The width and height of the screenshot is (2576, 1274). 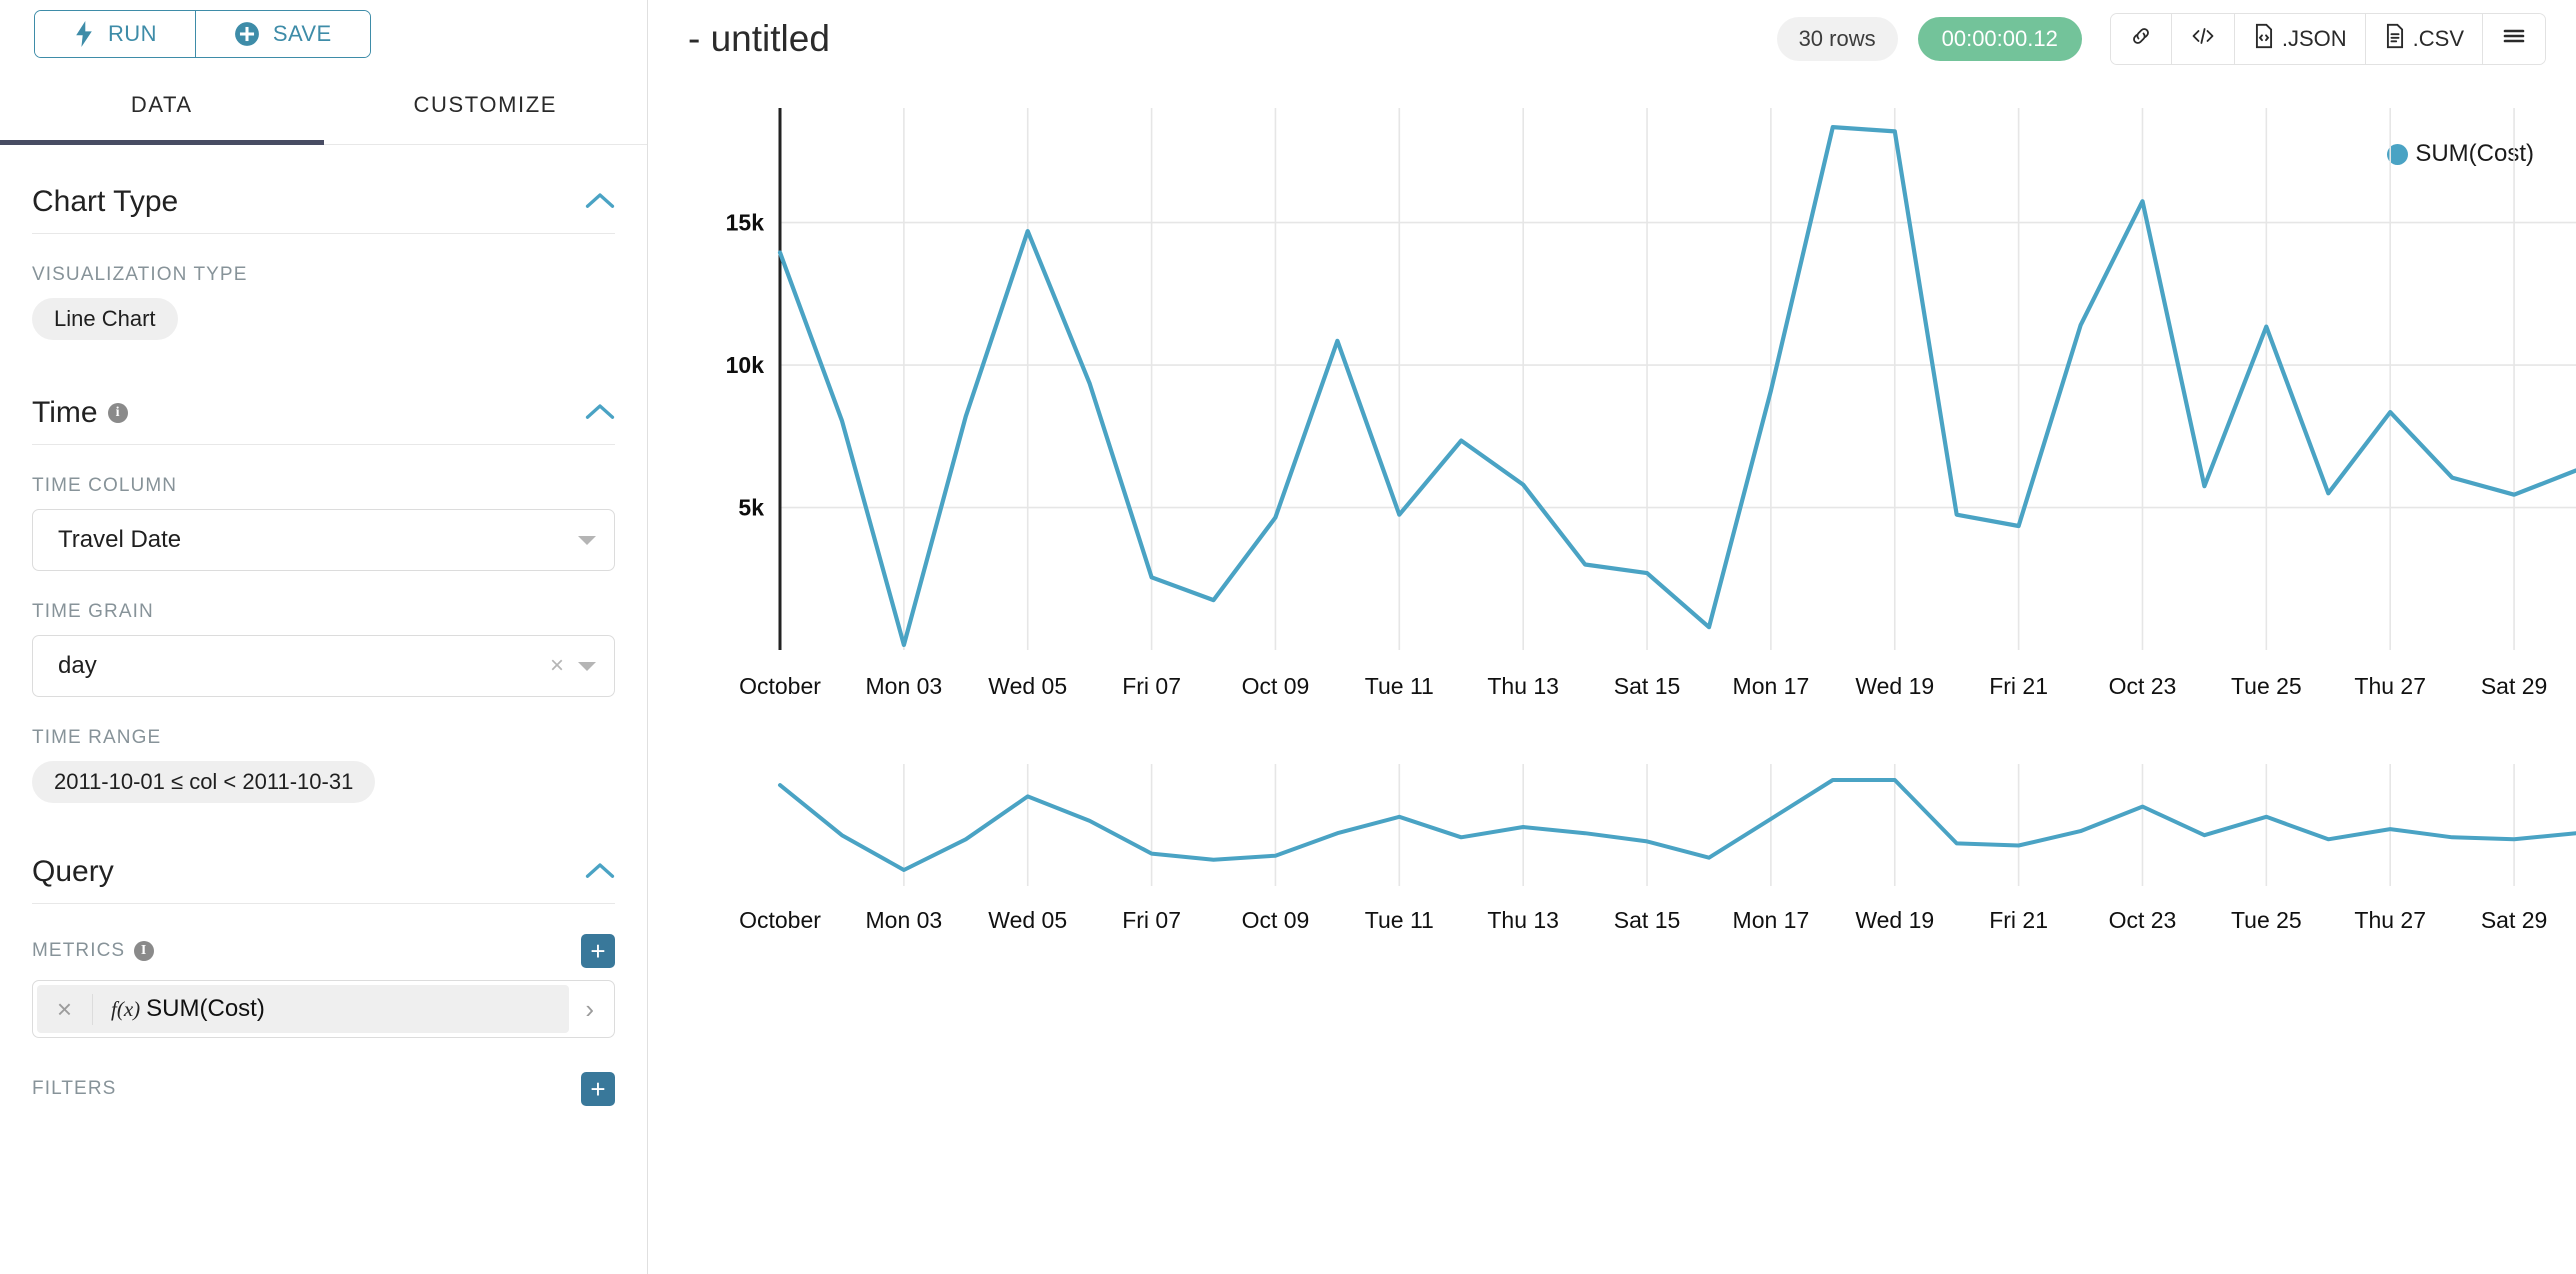 I want to click on legend-color-swatch, so click(x=2398, y=154).